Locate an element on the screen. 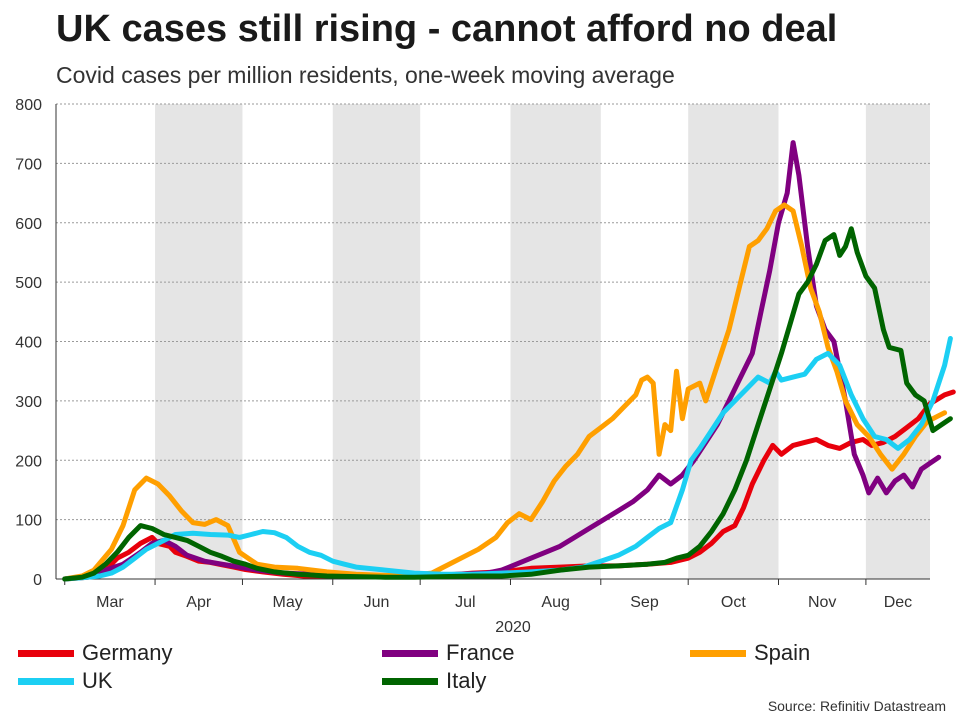 This screenshot has width=960, height=720. x-tick-label: Sep is located at coordinates (644, 602).